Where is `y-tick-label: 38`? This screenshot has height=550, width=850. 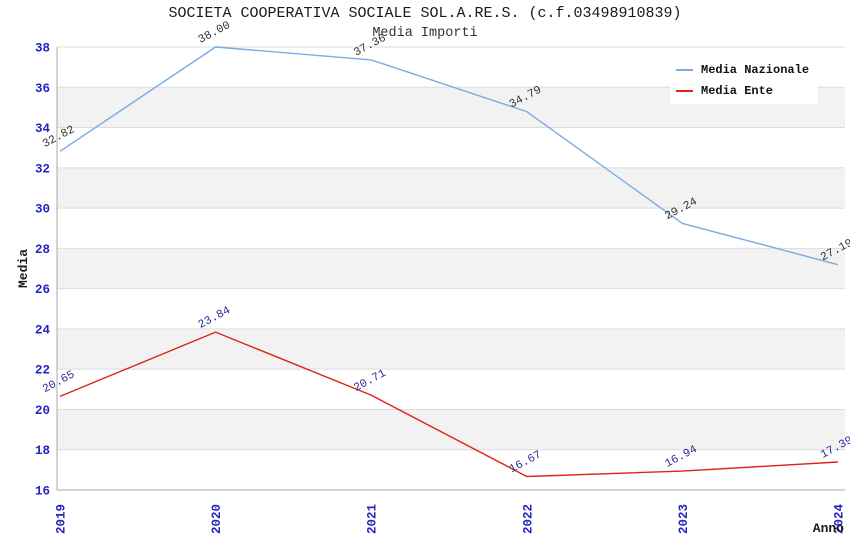 y-tick-label: 38 is located at coordinates (42, 49).